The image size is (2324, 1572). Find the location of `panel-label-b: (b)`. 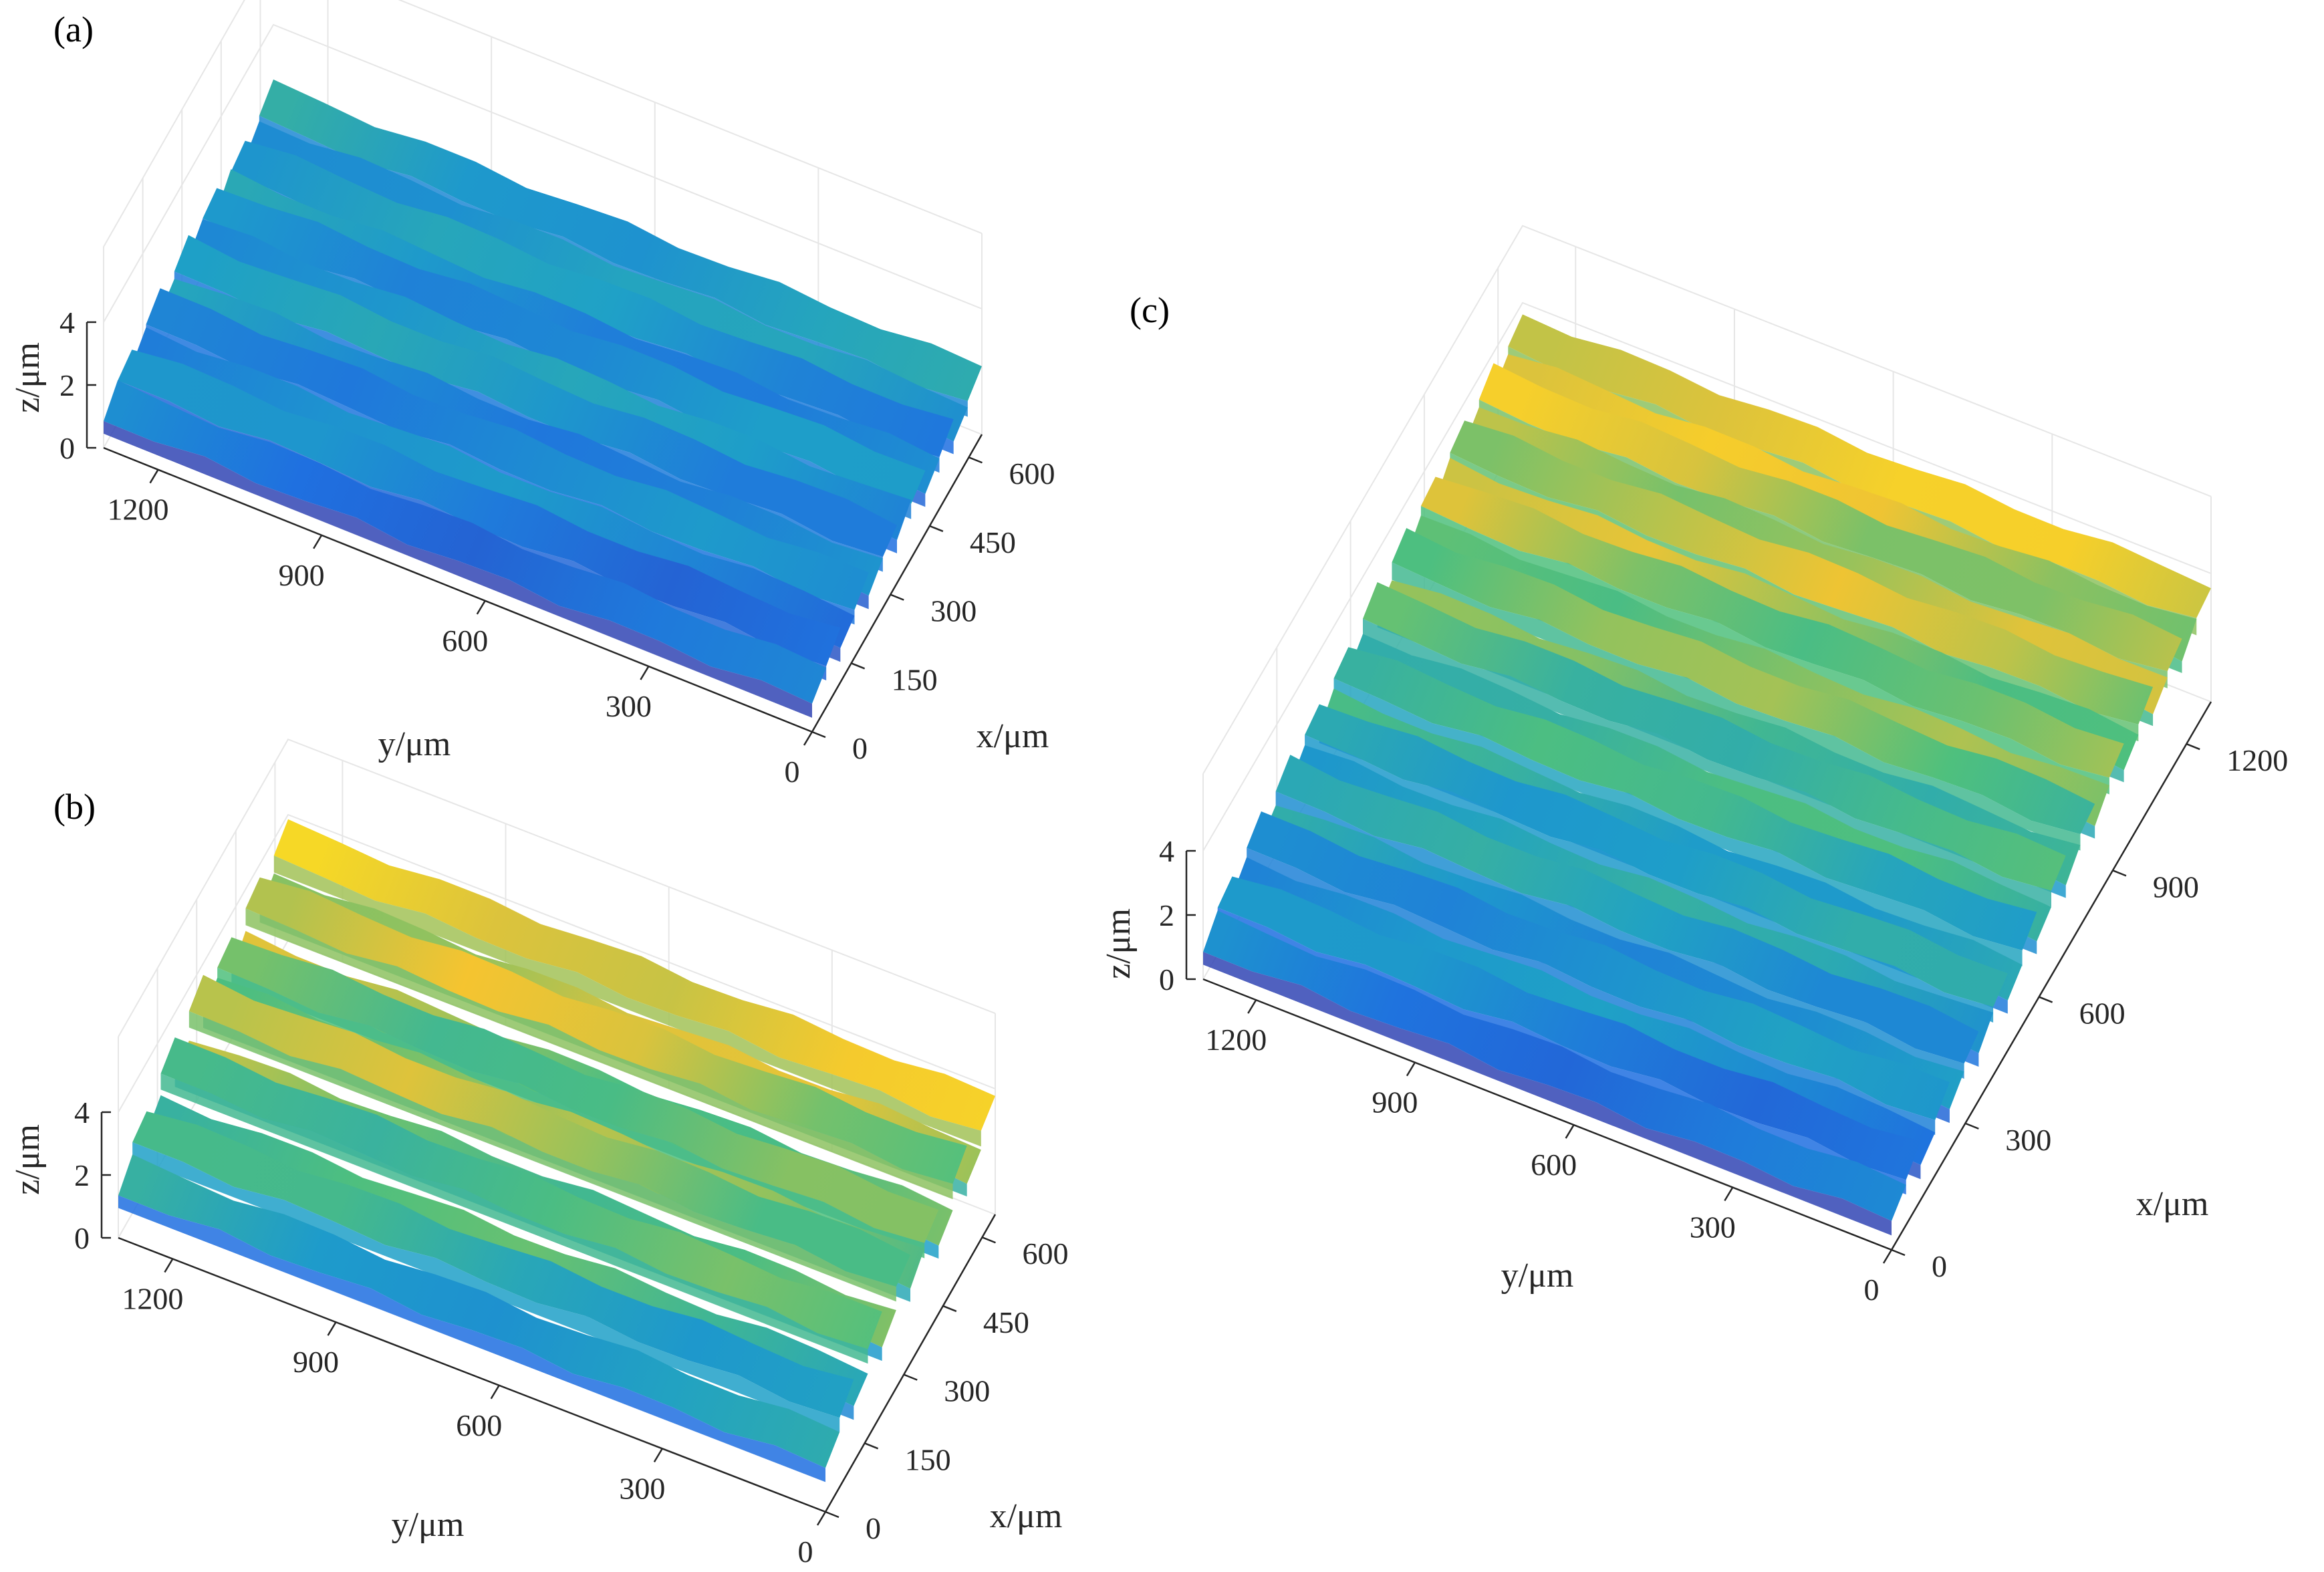

panel-label-b: (b) is located at coordinates (74, 807).